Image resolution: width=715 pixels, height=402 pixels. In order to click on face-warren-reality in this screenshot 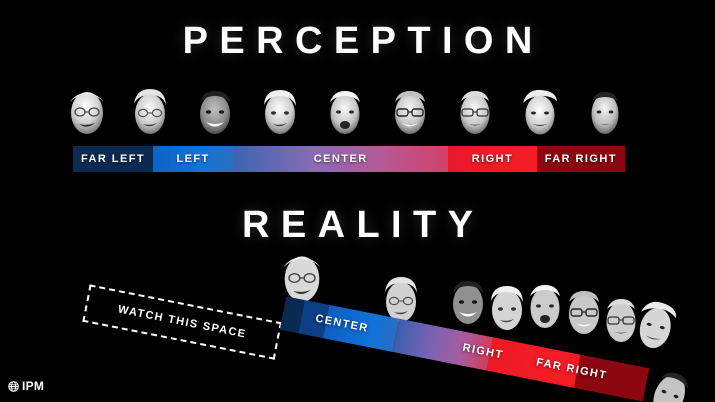, I will do `click(401, 300)`.